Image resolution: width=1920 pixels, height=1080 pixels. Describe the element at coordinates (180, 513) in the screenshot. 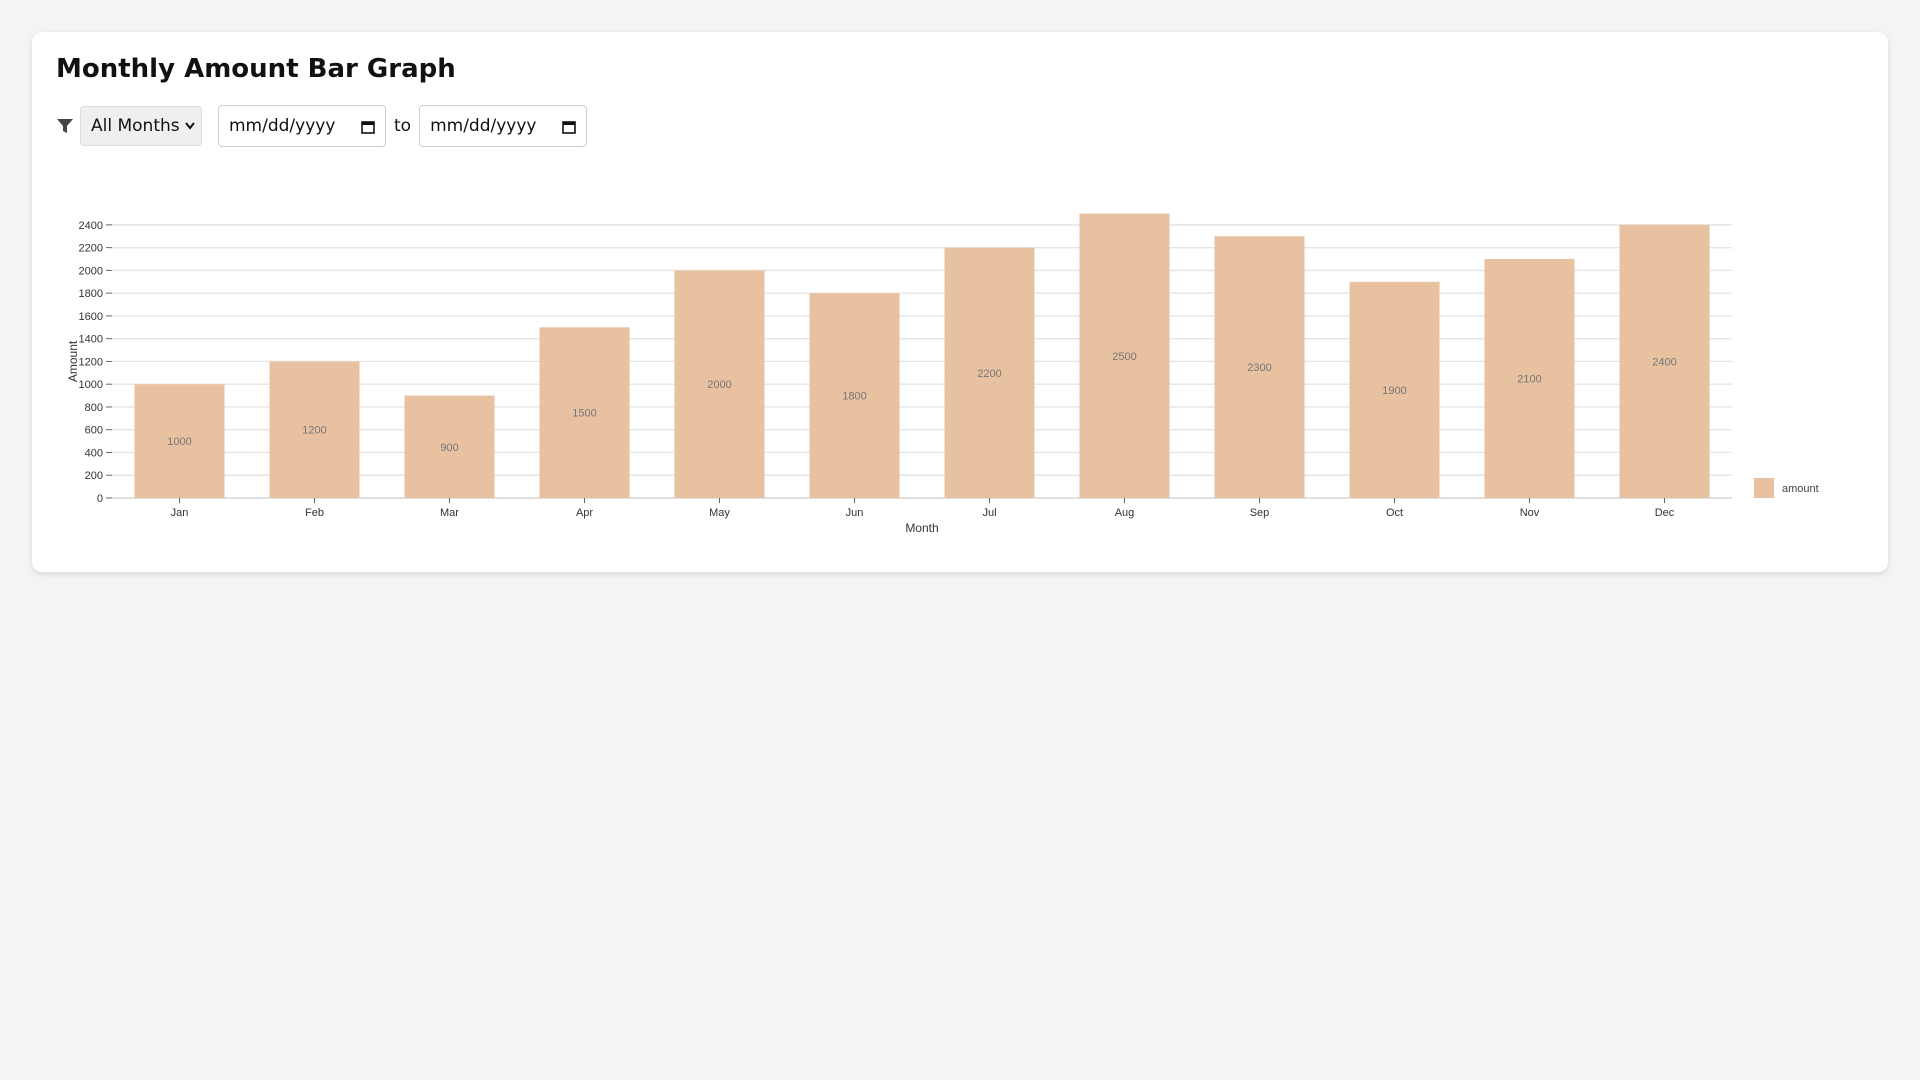

I see `x-tick-label: Jan` at that location.